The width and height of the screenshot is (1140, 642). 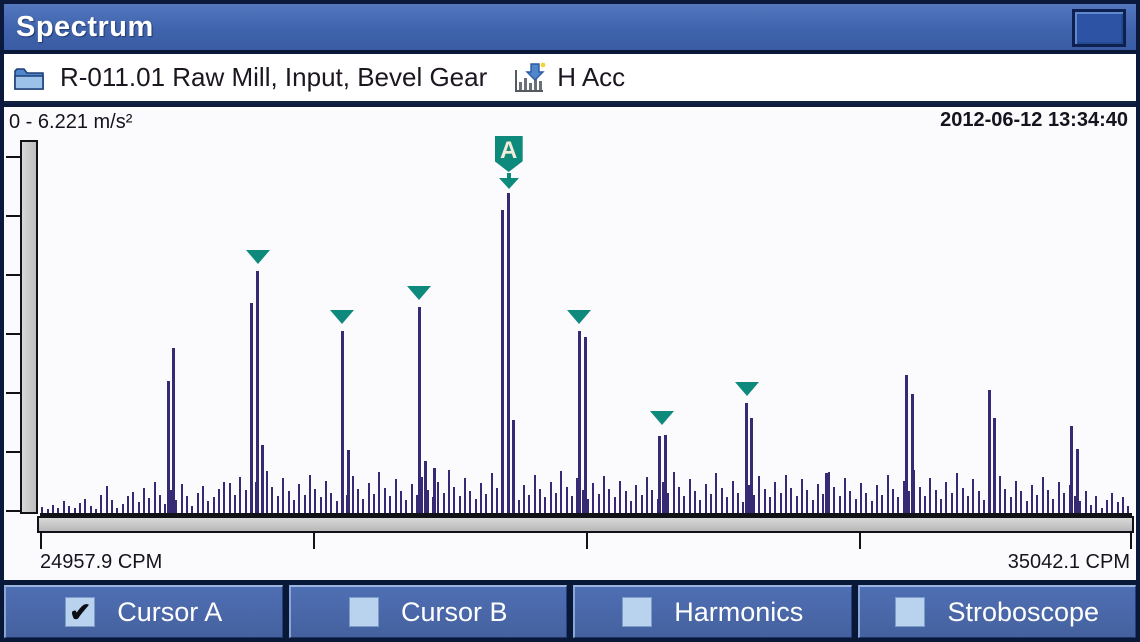 What do you see at coordinates (996, 611) in the screenshot?
I see `stroboscope-button: Stroboscope` at bounding box center [996, 611].